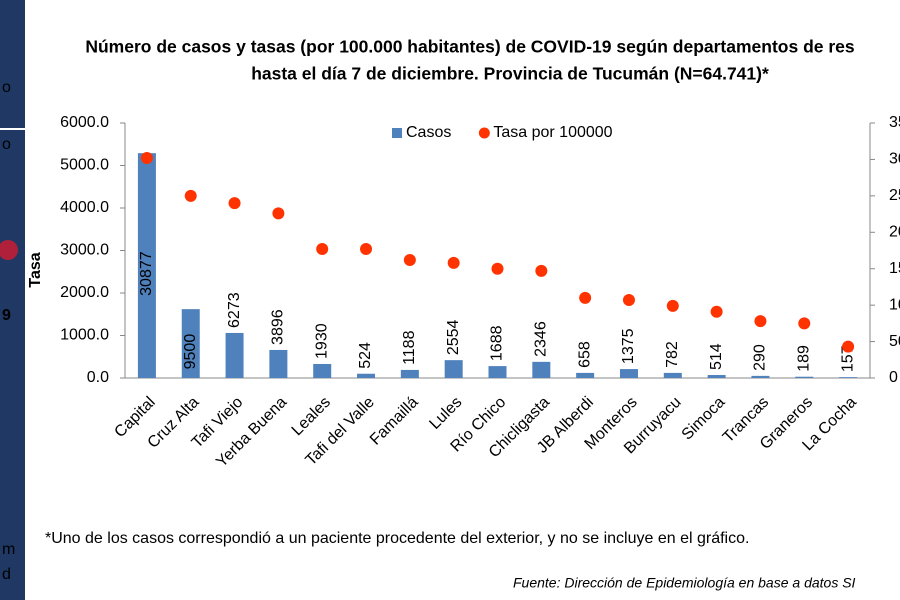  Describe the element at coordinates (321, 341) in the screenshot. I see `bar-label: 1930` at that location.